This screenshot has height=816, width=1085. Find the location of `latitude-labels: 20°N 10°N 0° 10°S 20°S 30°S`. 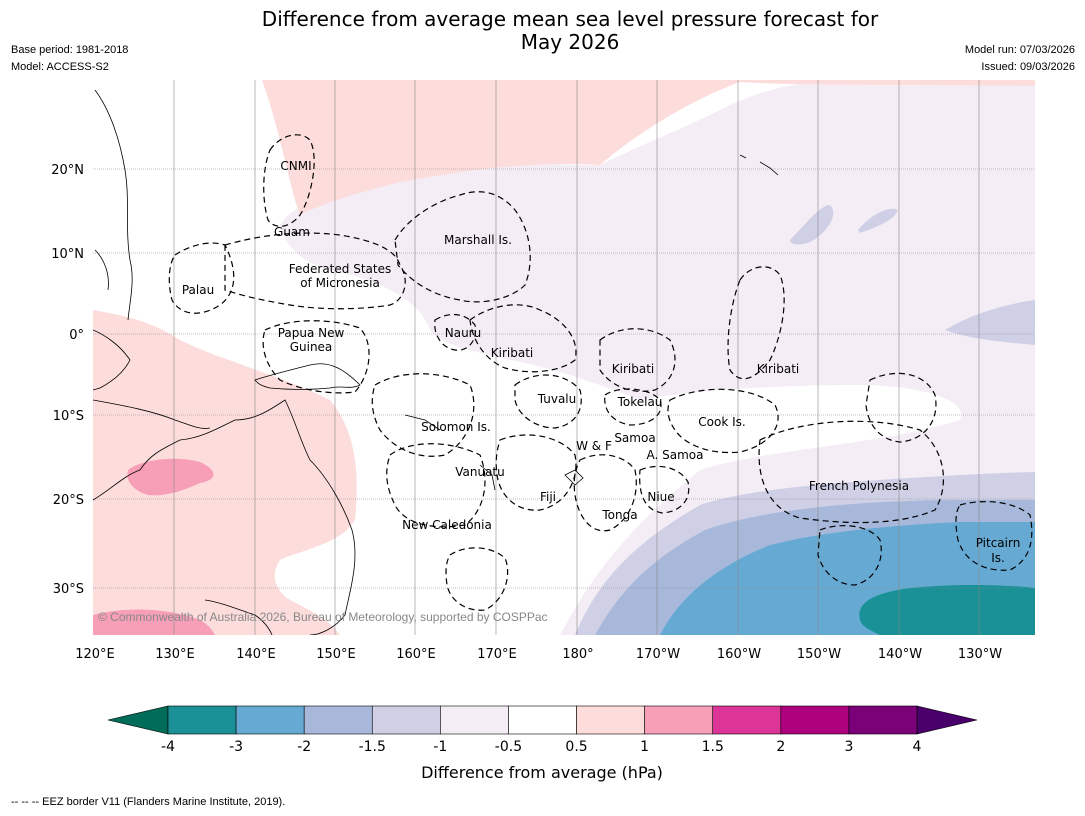

latitude-labels: 20°N 10°N 0° 10°S 20°S 30°S is located at coordinates (67, 380).